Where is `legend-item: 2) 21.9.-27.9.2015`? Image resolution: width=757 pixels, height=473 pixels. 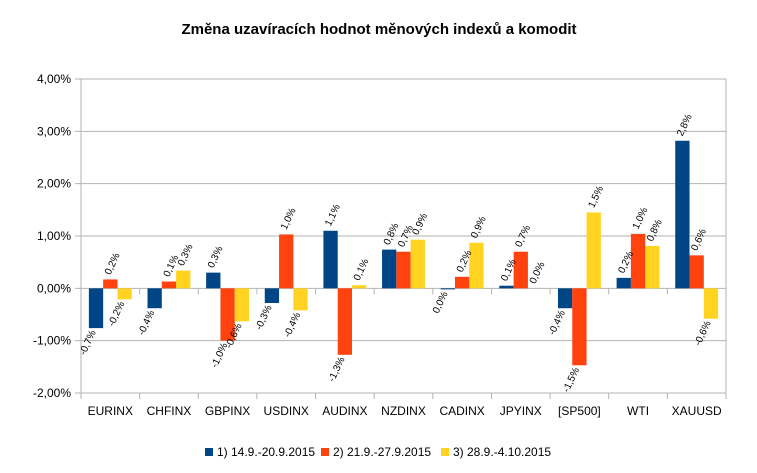
legend-item: 2) 21.9.-27.9.2015 is located at coordinates (376, 452).